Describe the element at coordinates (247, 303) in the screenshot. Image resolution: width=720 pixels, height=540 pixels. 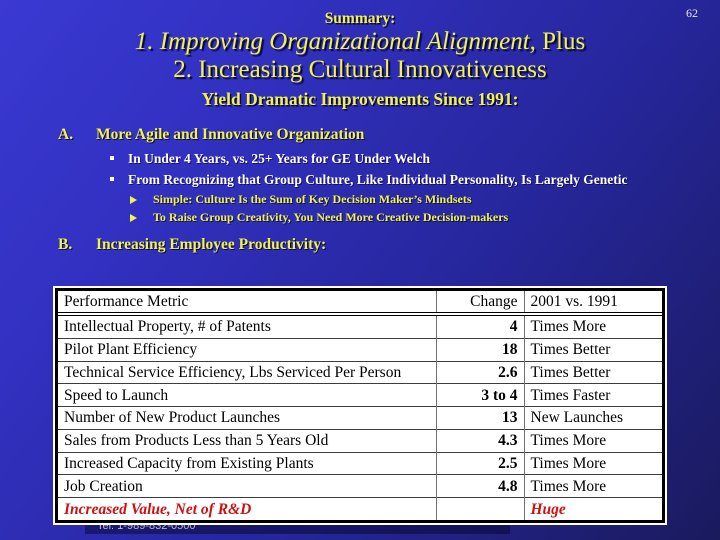
I see `column-header-metric: Performance Metric` at that location.